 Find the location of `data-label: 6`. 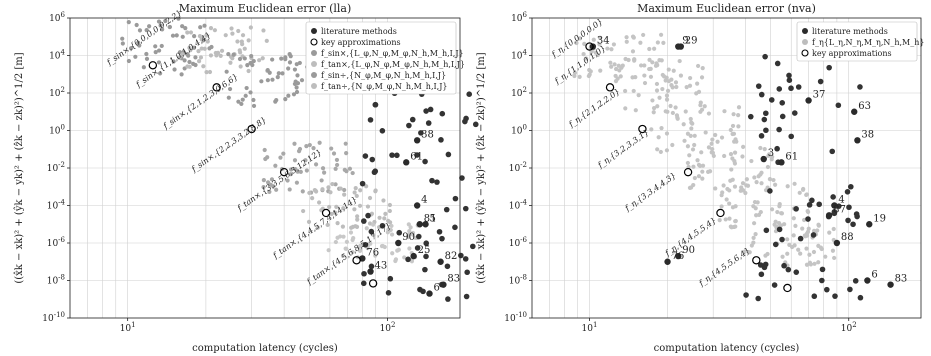

data-label: 6 is located at coordinates (874, 275).